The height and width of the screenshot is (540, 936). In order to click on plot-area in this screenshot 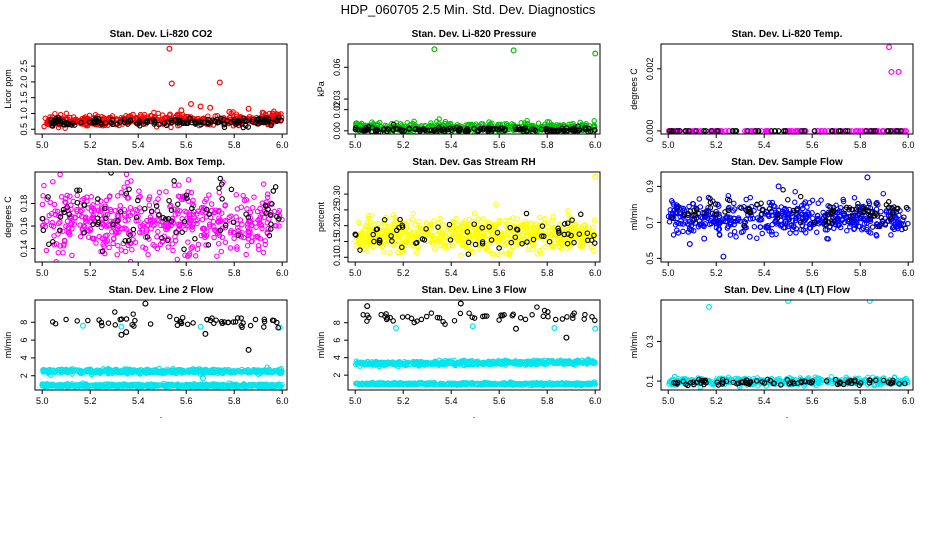, I will do `click(788, 217)`.